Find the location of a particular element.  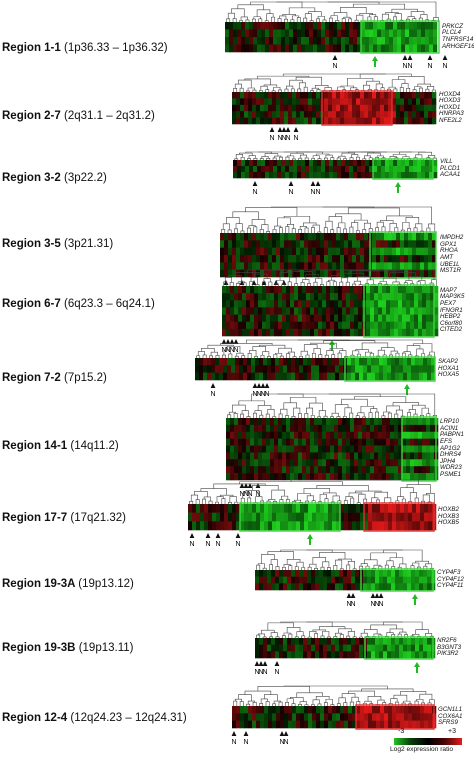

green-highlight-box is located at coordinates (290, 517).